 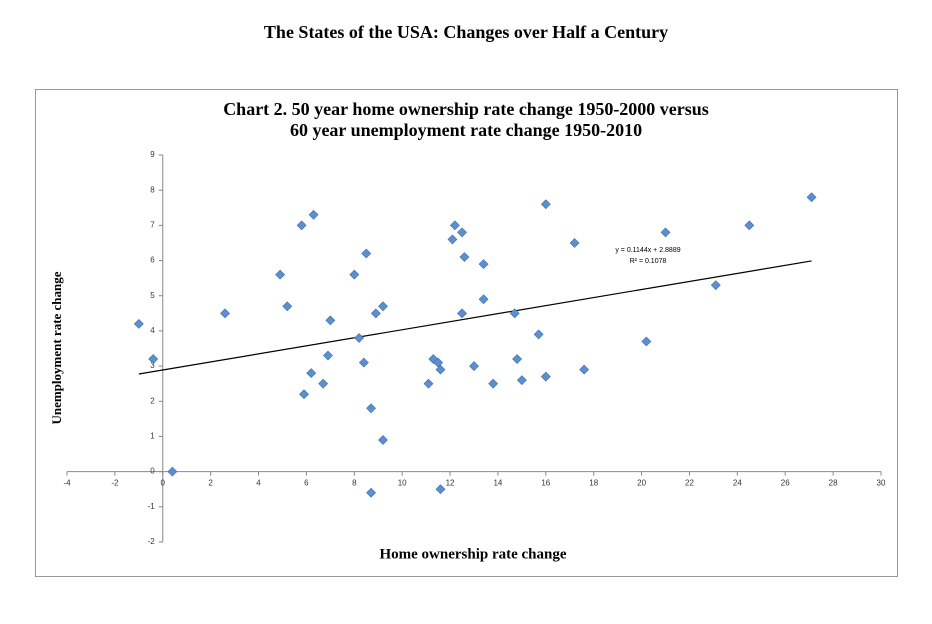 I want to click on x-tick-label: 12, so click(x=450, y=483).